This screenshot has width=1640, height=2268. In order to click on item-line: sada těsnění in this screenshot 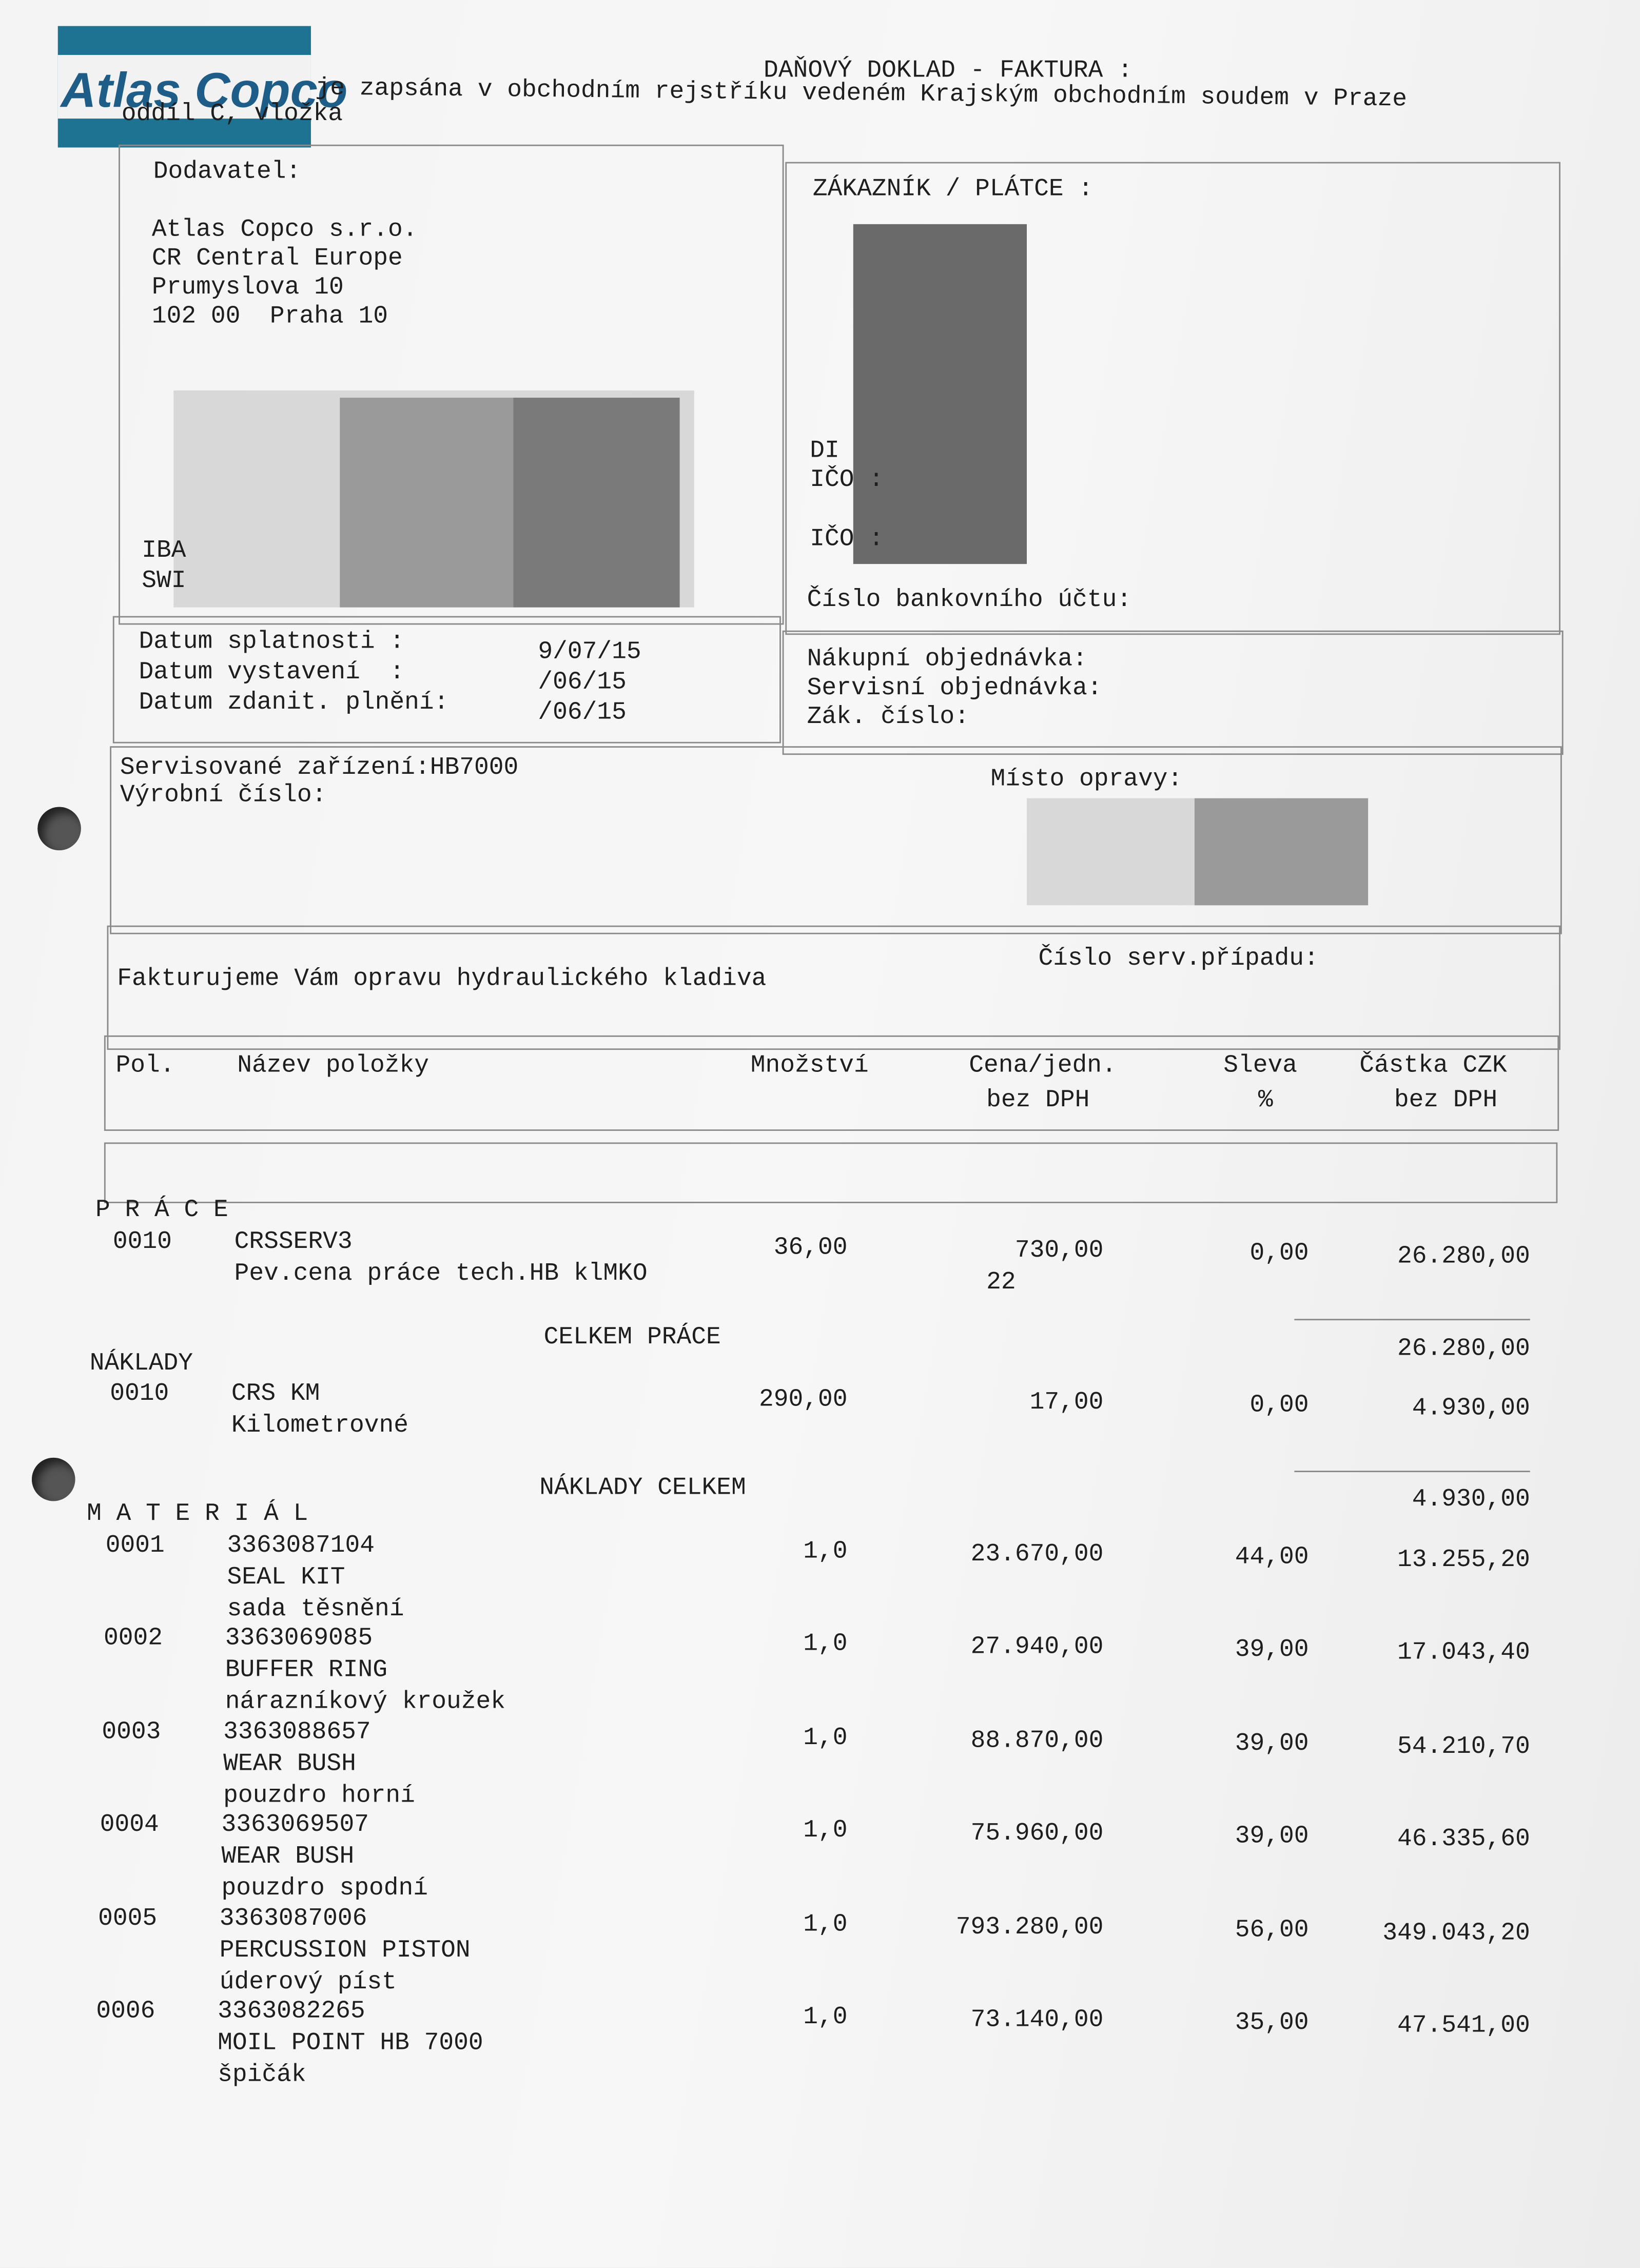, I will do `click(316, 1610)`.